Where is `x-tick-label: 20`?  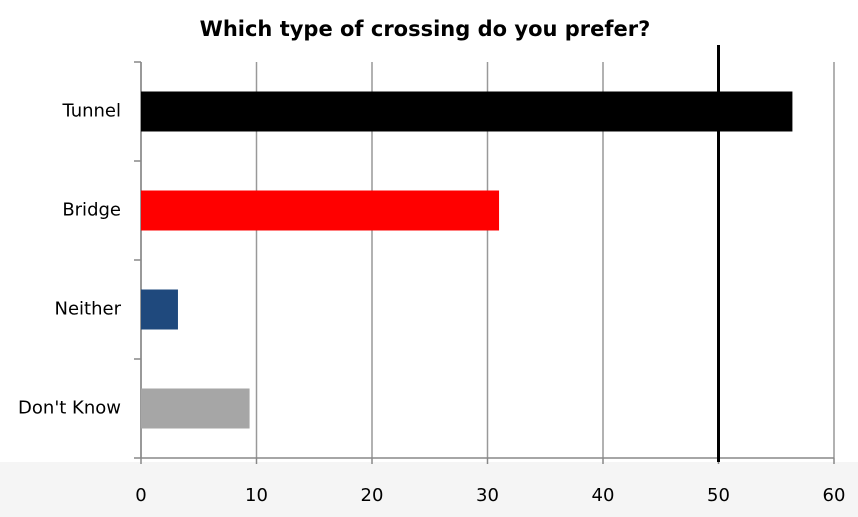
x-tick-label: 20 is located at coordinates (372, 495).